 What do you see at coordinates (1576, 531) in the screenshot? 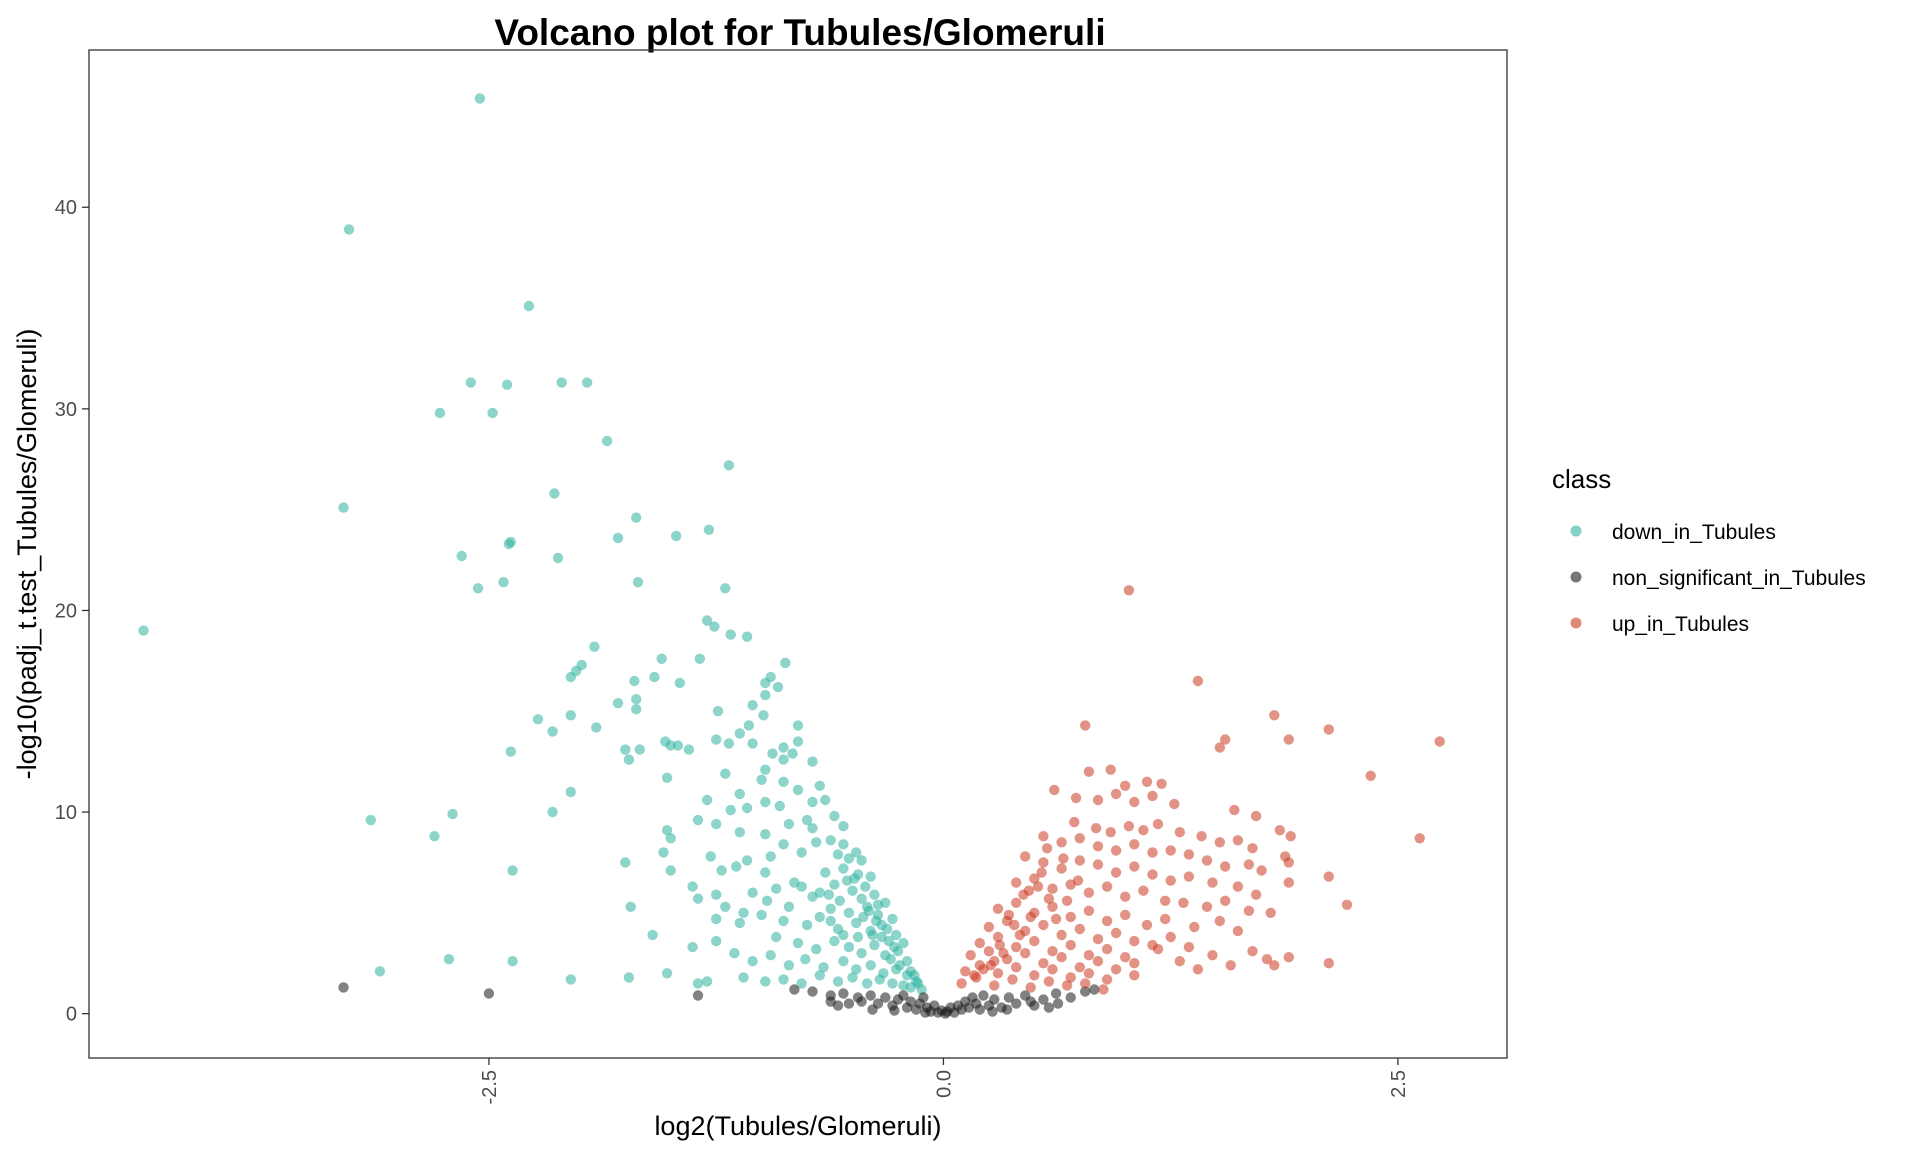
I see `legend-key-down` at bounding box center [1576, 531].